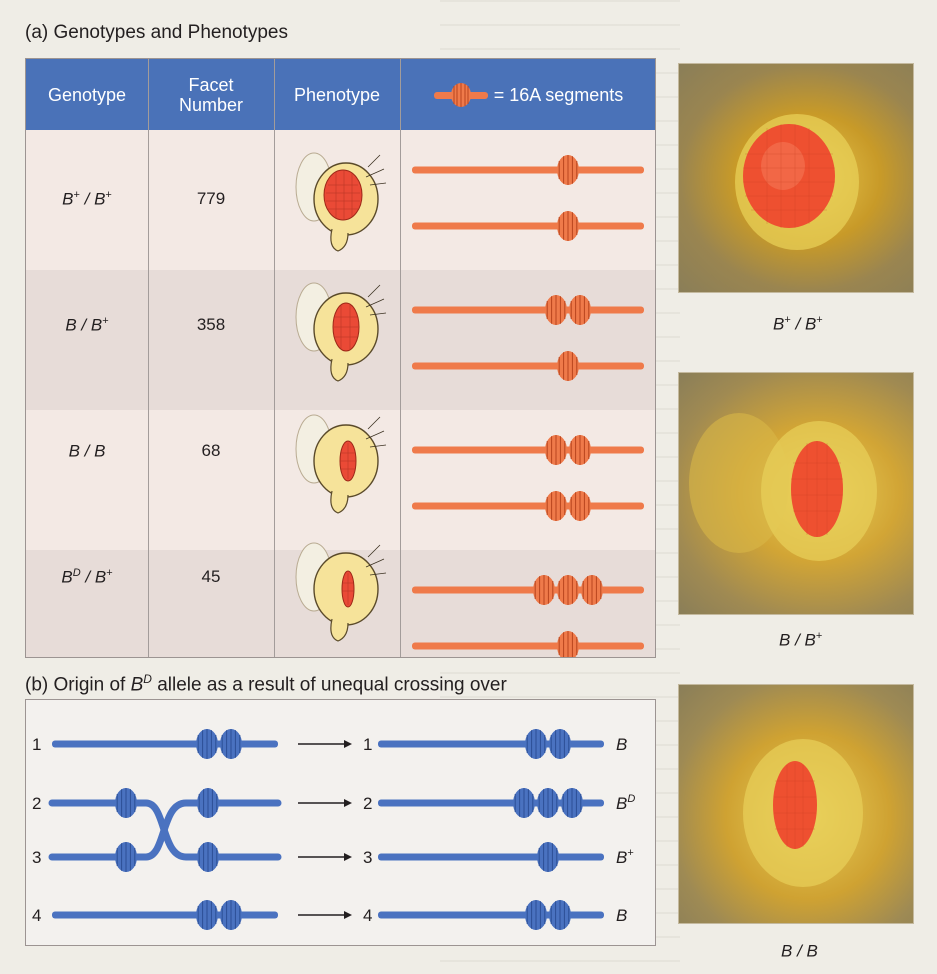 This screenshot has height=974, width=937. What do you see at coordinates (211, 450) in the screenshot?
I see `facet-number-3: 68` at bounding box center [211, 450].